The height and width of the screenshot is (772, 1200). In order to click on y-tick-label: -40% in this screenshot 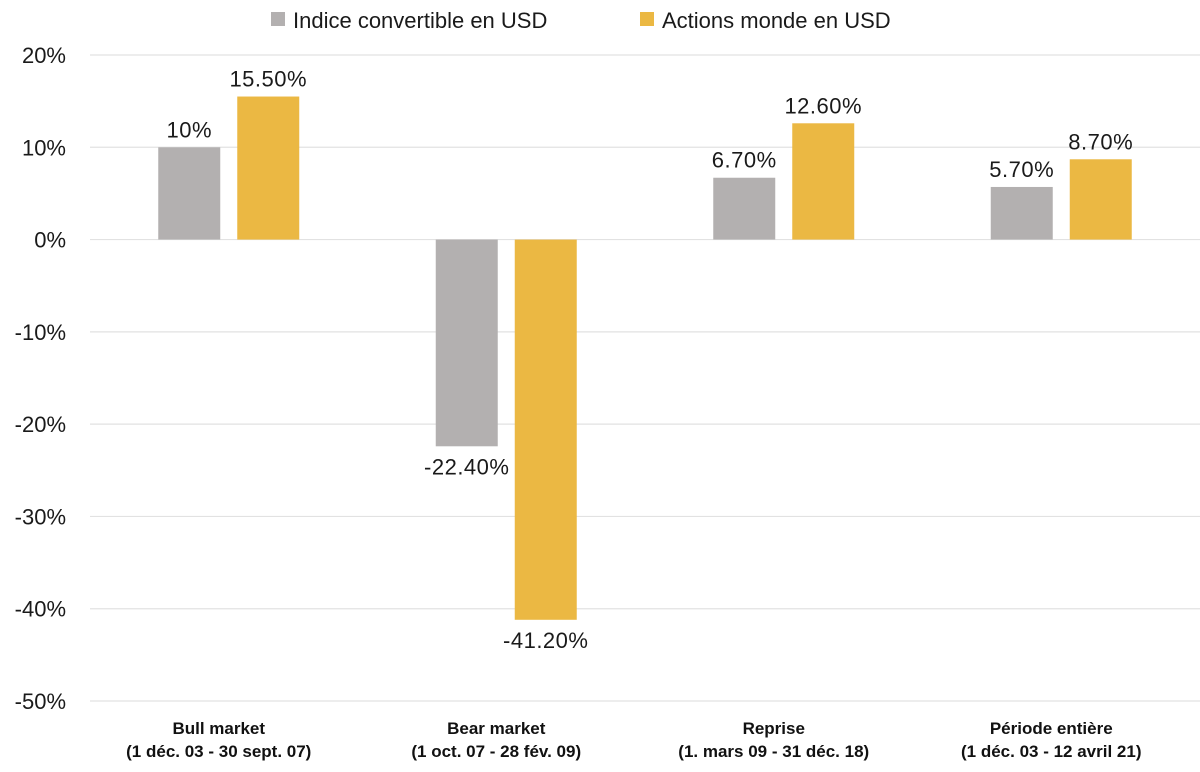, I will do `click(40, 609)`.